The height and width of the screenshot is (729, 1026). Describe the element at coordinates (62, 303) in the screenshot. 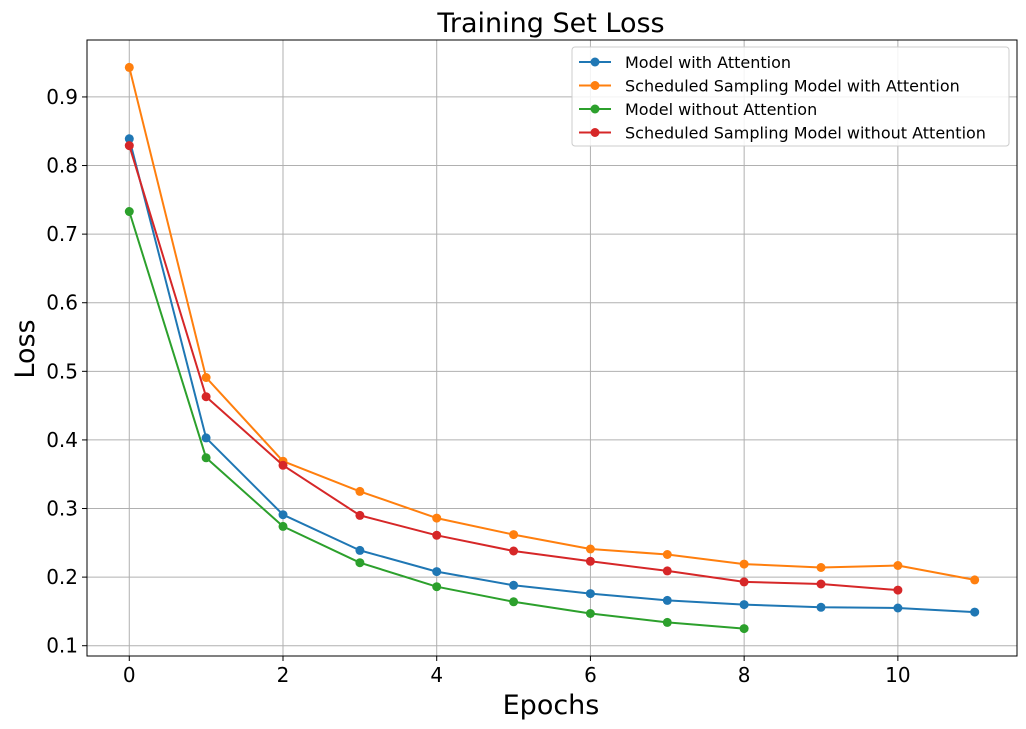

I see `y-tick-label: 0.6` at that location.